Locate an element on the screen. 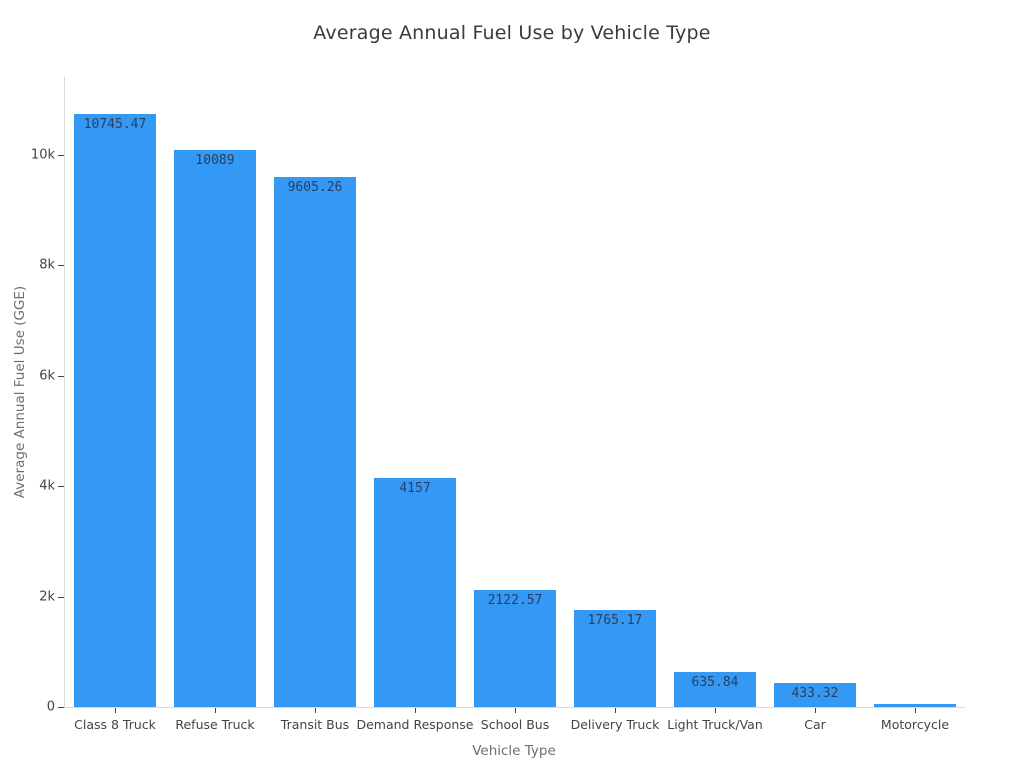  y-axis-title: Average Annual Fuel Use (GGE) is located at coordinates (20, 392).